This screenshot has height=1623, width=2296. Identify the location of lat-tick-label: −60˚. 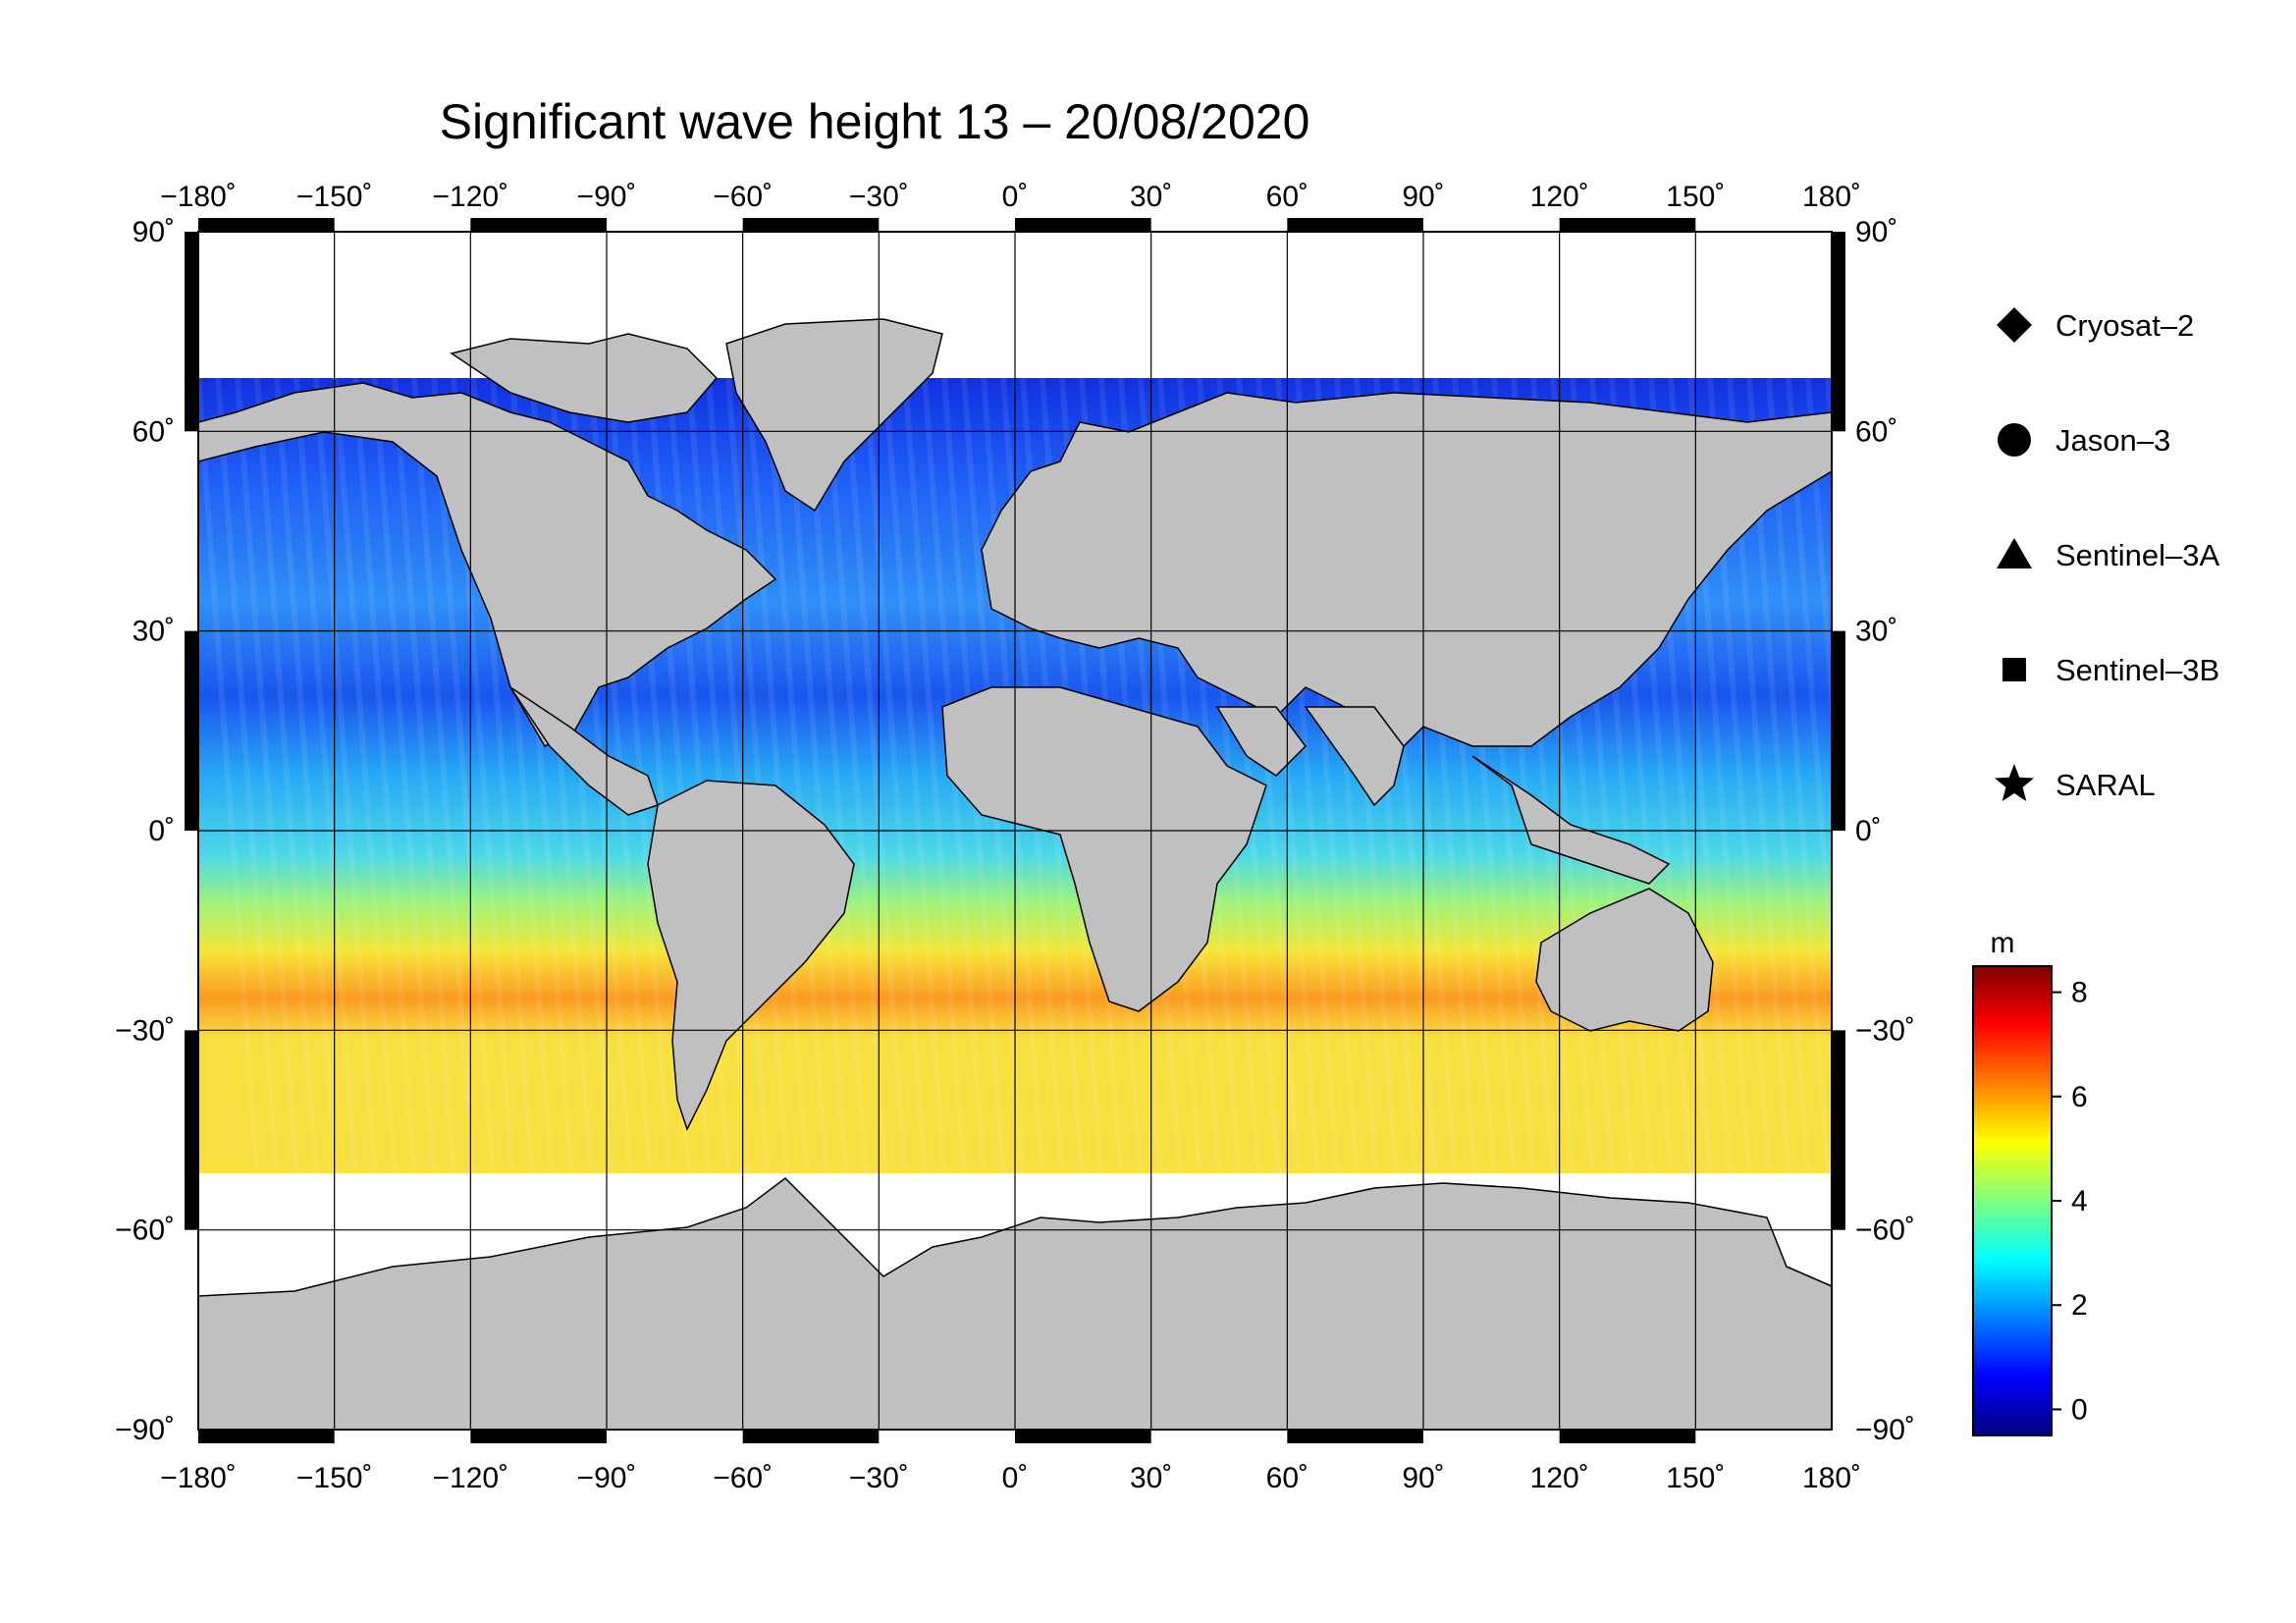
(145, 1231).